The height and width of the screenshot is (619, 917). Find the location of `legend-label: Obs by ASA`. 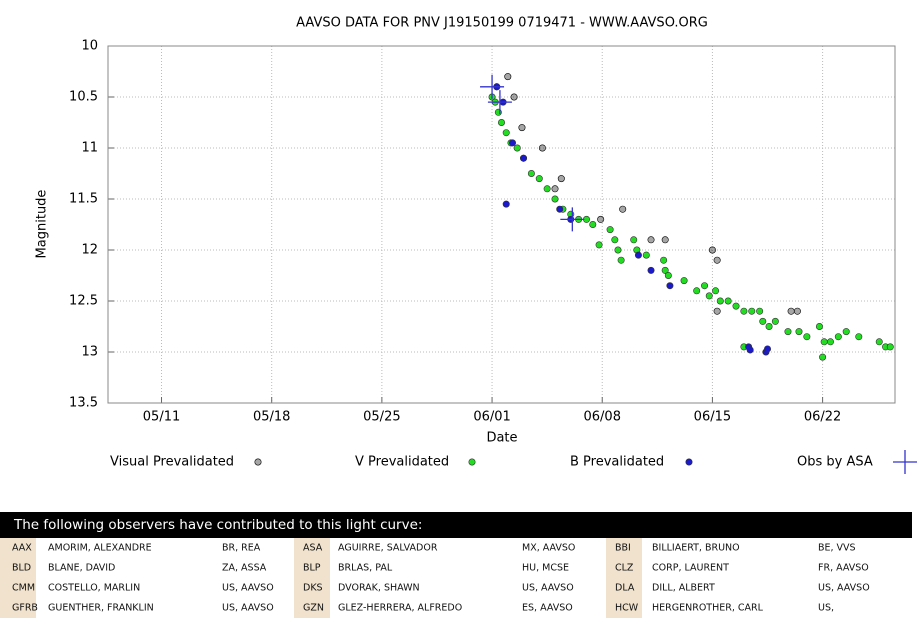

legend-label: Obs by ASA is located at coordinates (835, 462).